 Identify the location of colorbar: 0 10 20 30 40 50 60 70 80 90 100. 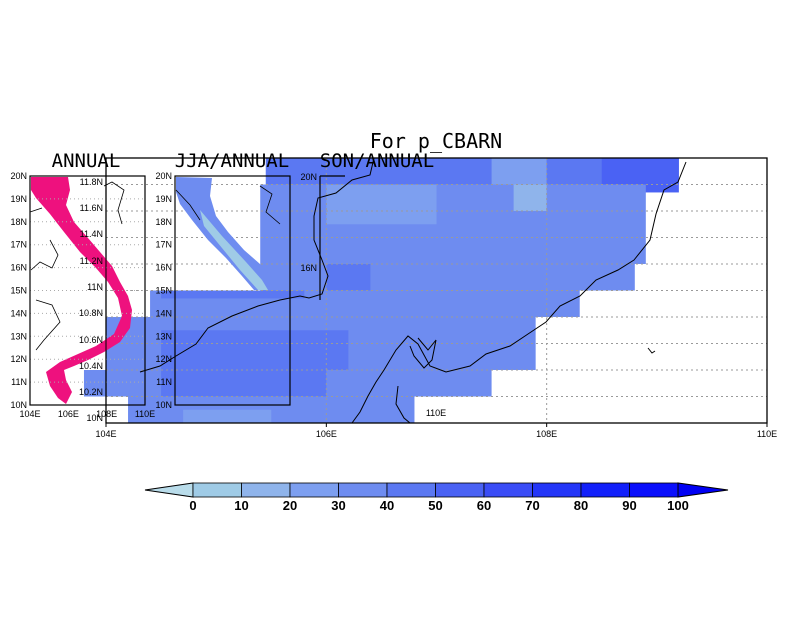
(436, 497).